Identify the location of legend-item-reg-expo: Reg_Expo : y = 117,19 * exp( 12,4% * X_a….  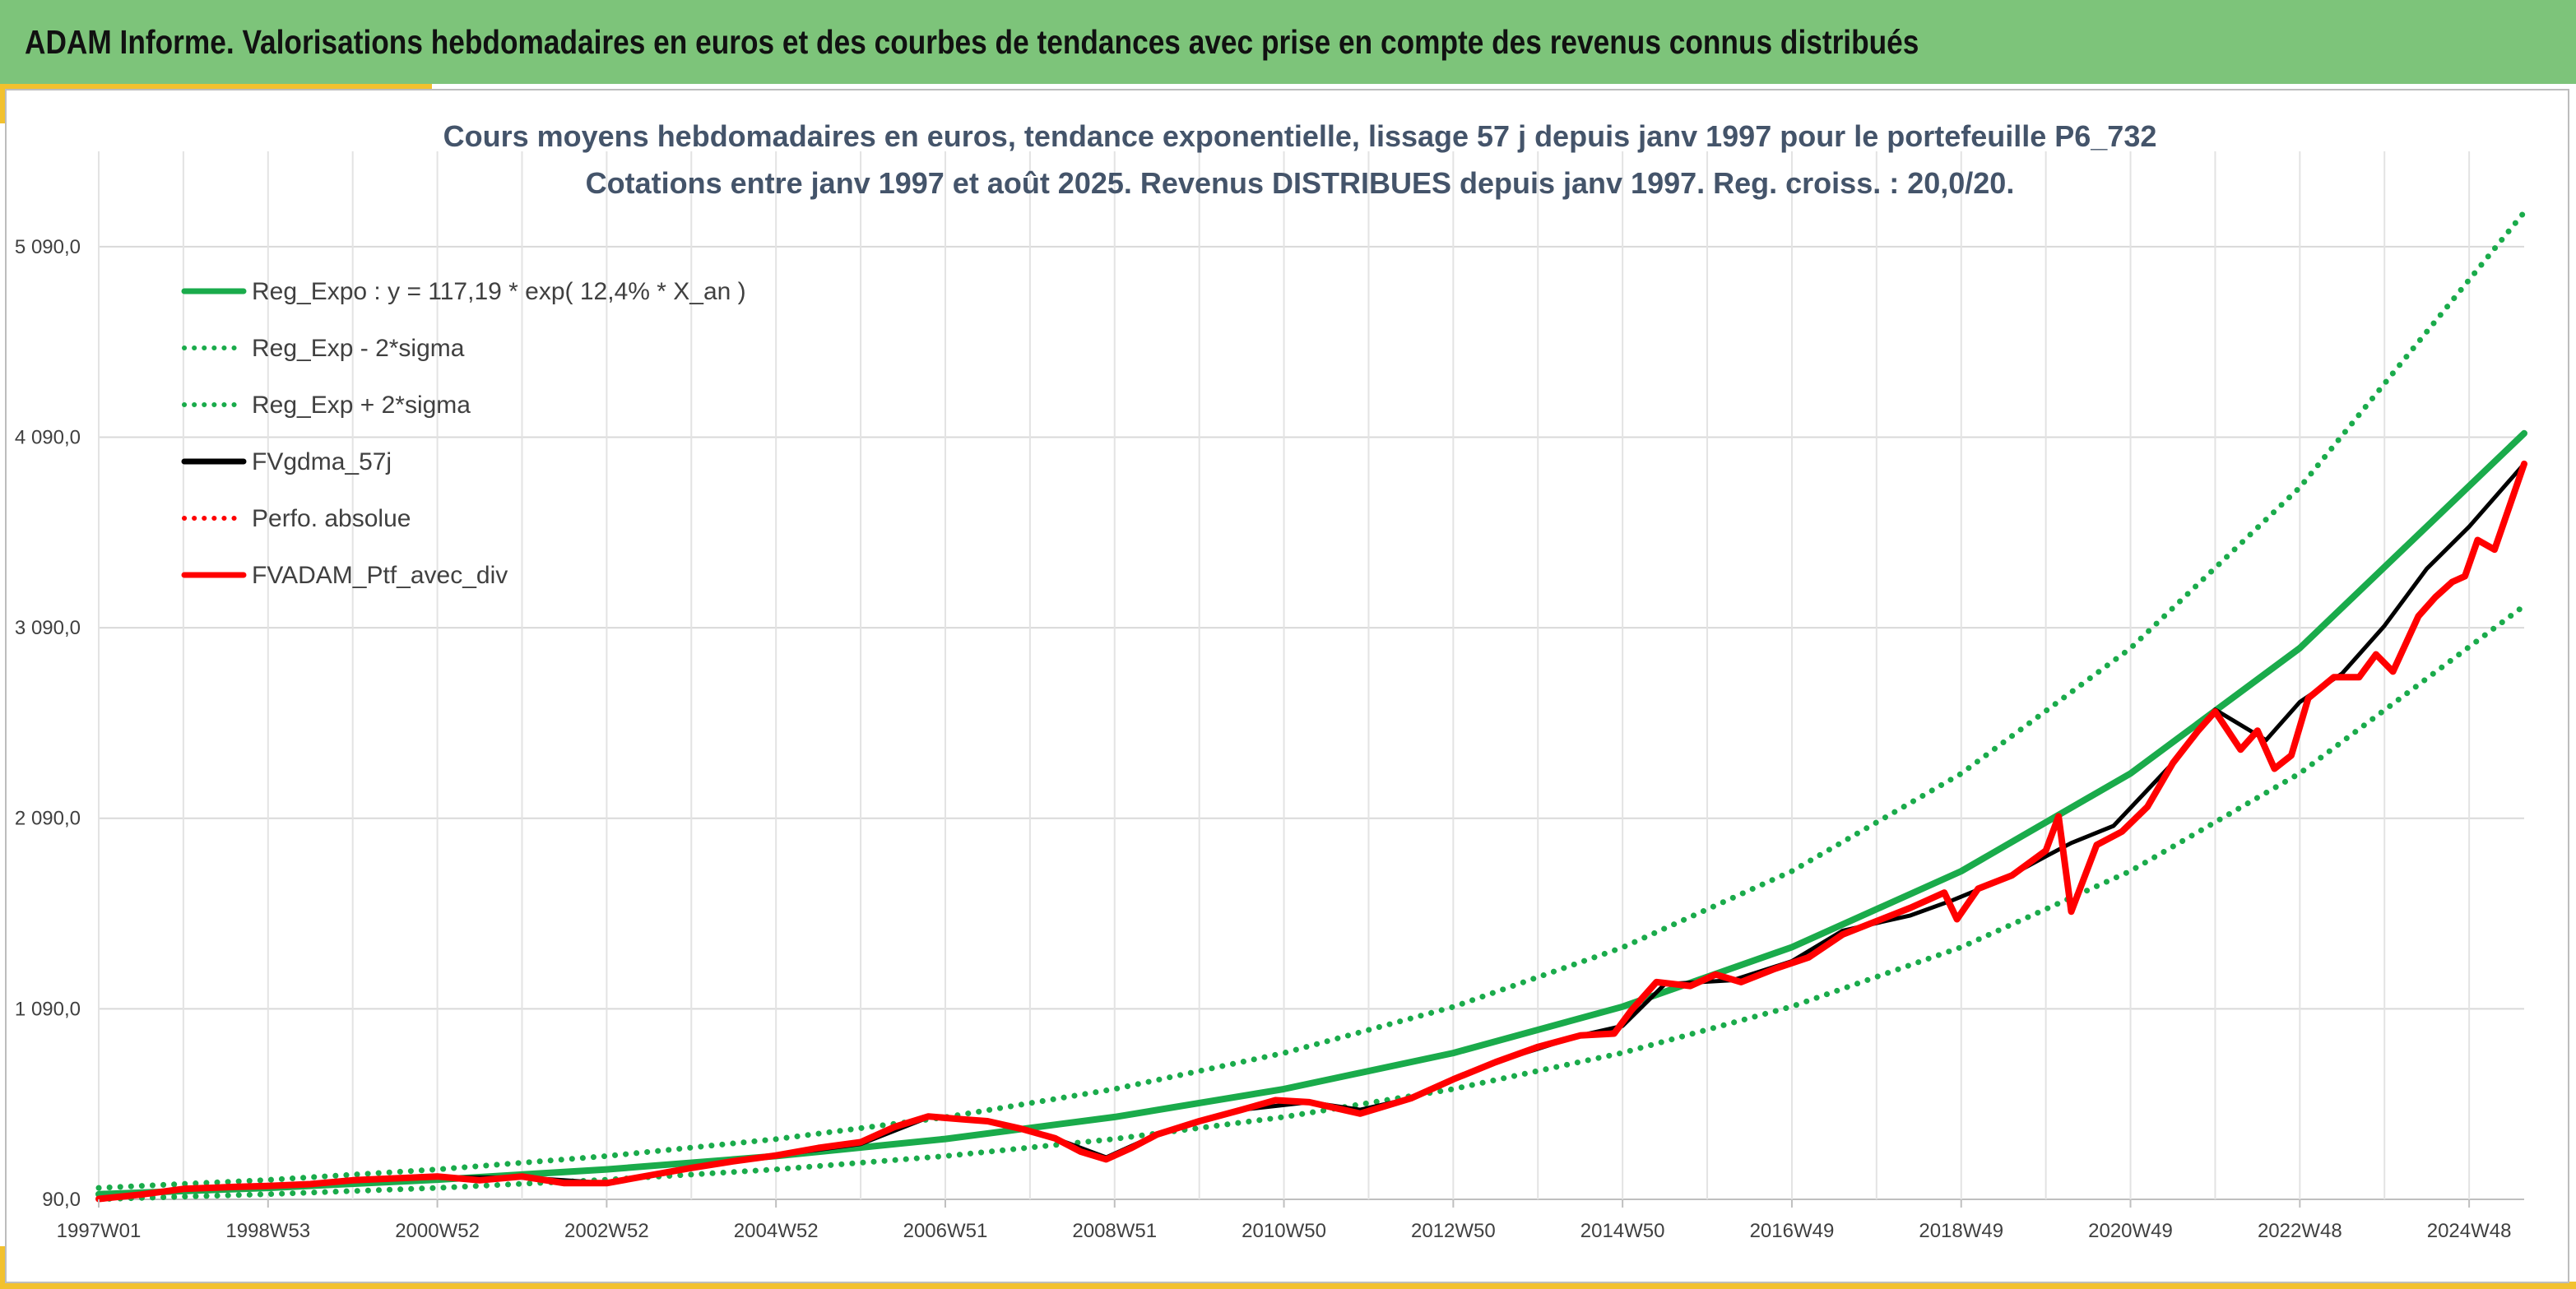
(464, 291).